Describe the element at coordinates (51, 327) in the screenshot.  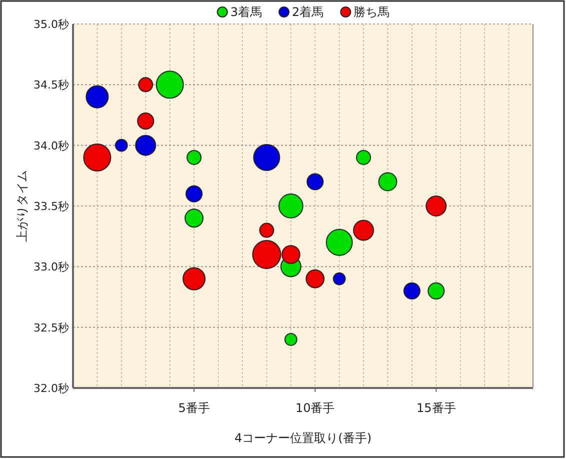
I see `y-tick-label: 32.5秒` at that location.